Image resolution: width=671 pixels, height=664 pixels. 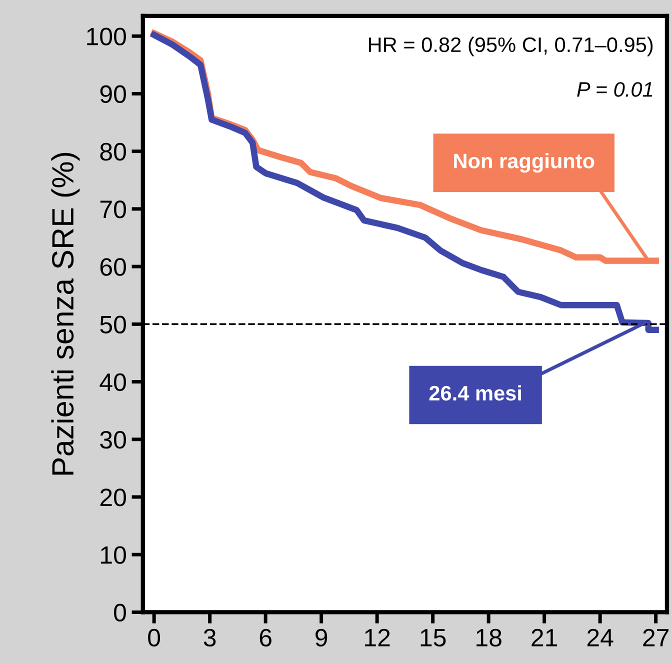 I want to click on y-tick-label: 80, so click(x=113, y=151).